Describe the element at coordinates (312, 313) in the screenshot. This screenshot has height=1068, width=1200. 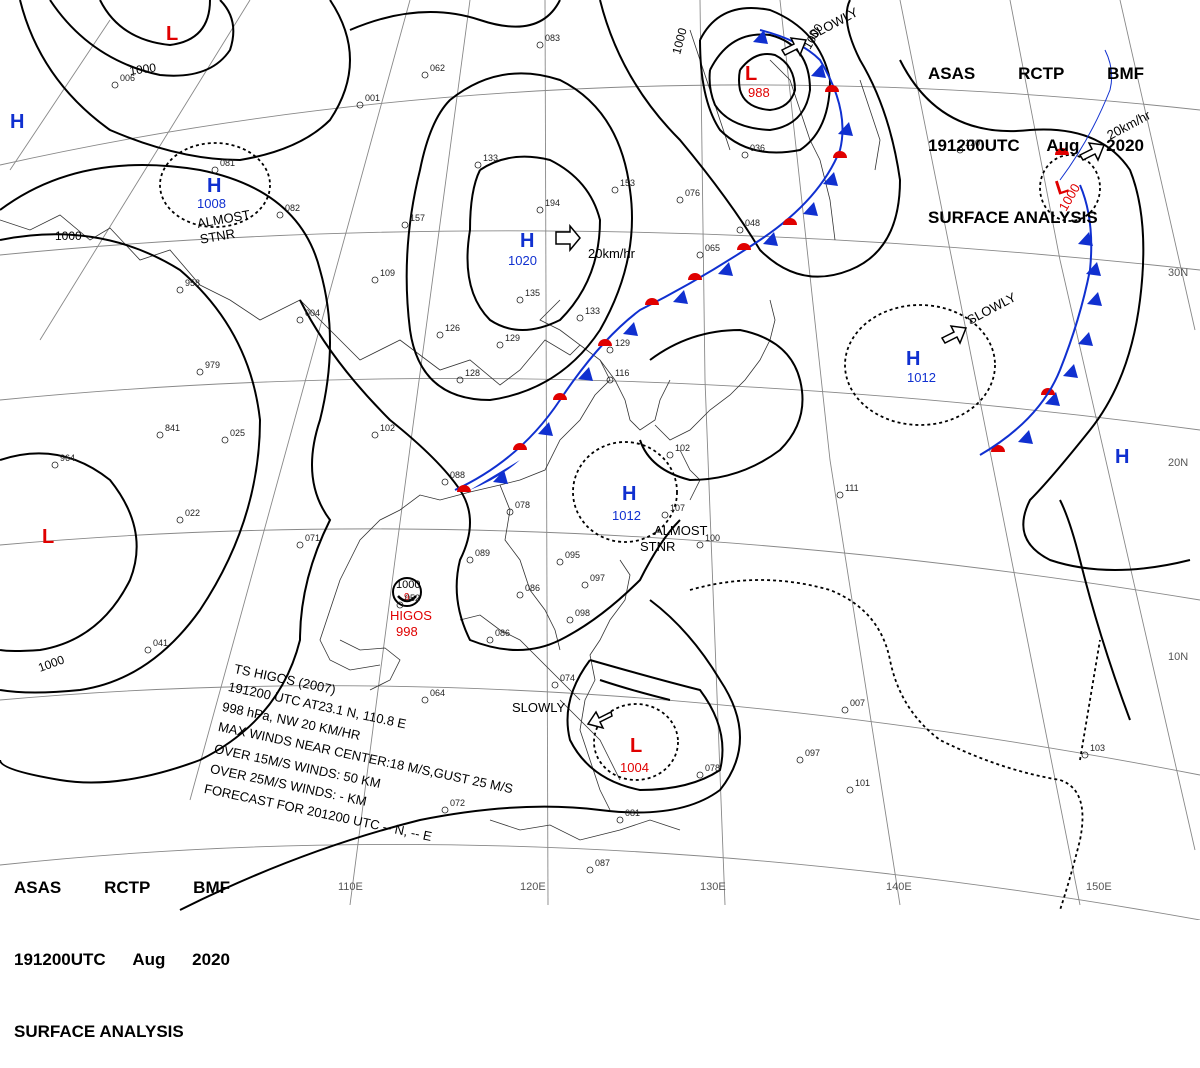
I see `station-pressure-value: 004` at that location.